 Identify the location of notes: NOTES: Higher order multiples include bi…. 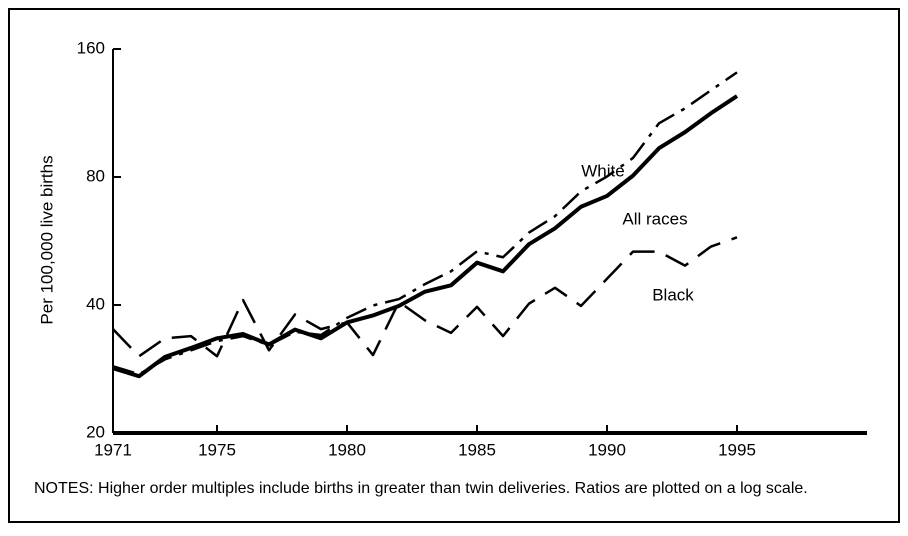
(421, 488).